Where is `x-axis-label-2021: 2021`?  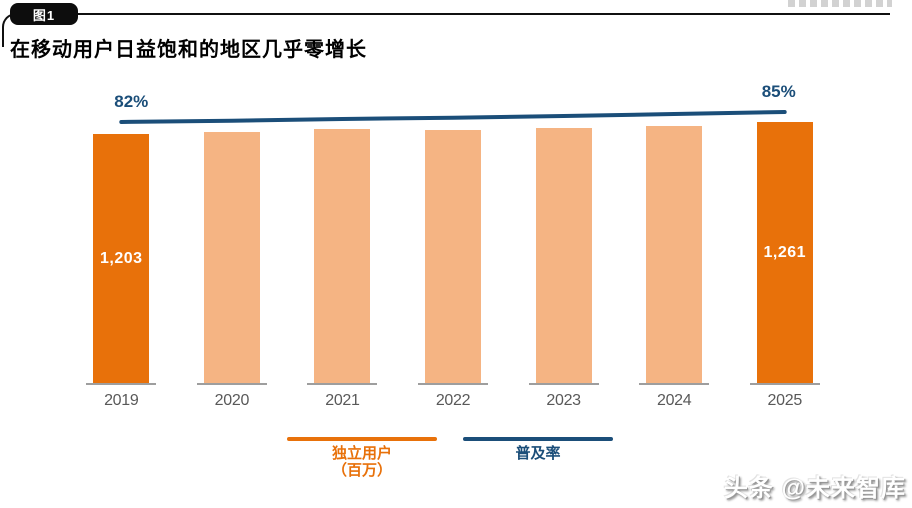 x-axis-label-2021: 2021 is located at coordinates (342, 400).